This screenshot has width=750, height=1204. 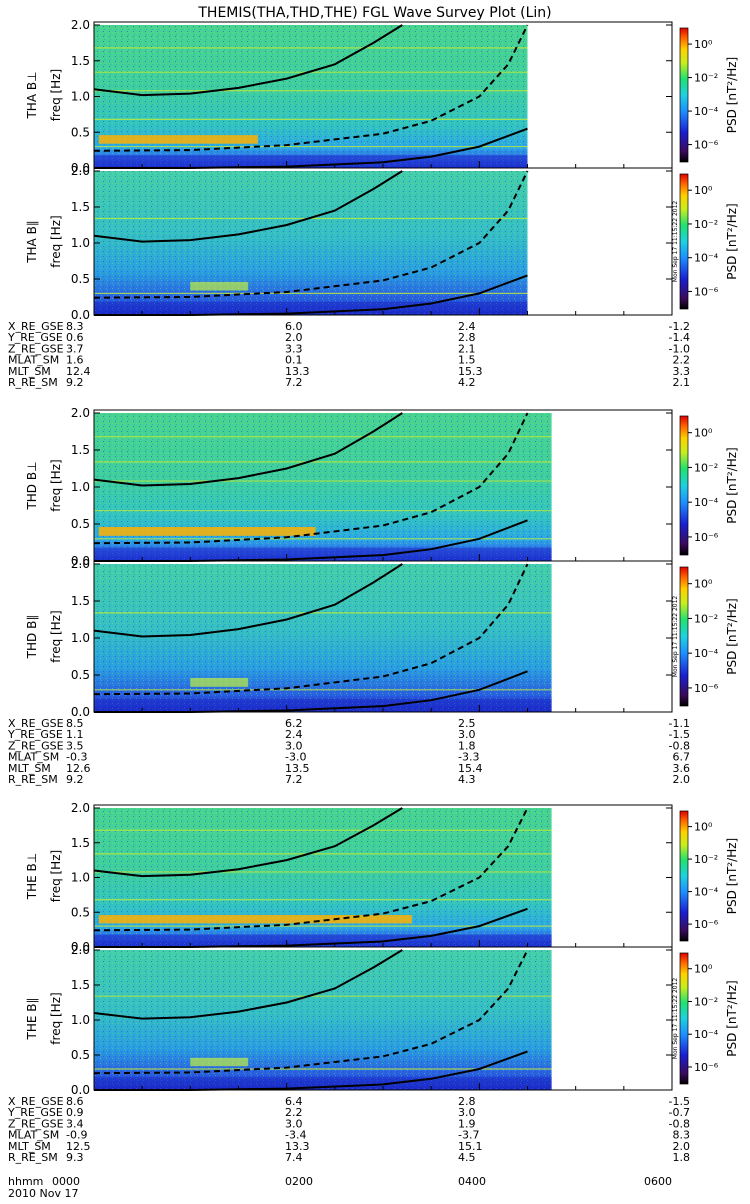 I want to click on ephemeris-value: -0.9, so click(x=76, y=1135).